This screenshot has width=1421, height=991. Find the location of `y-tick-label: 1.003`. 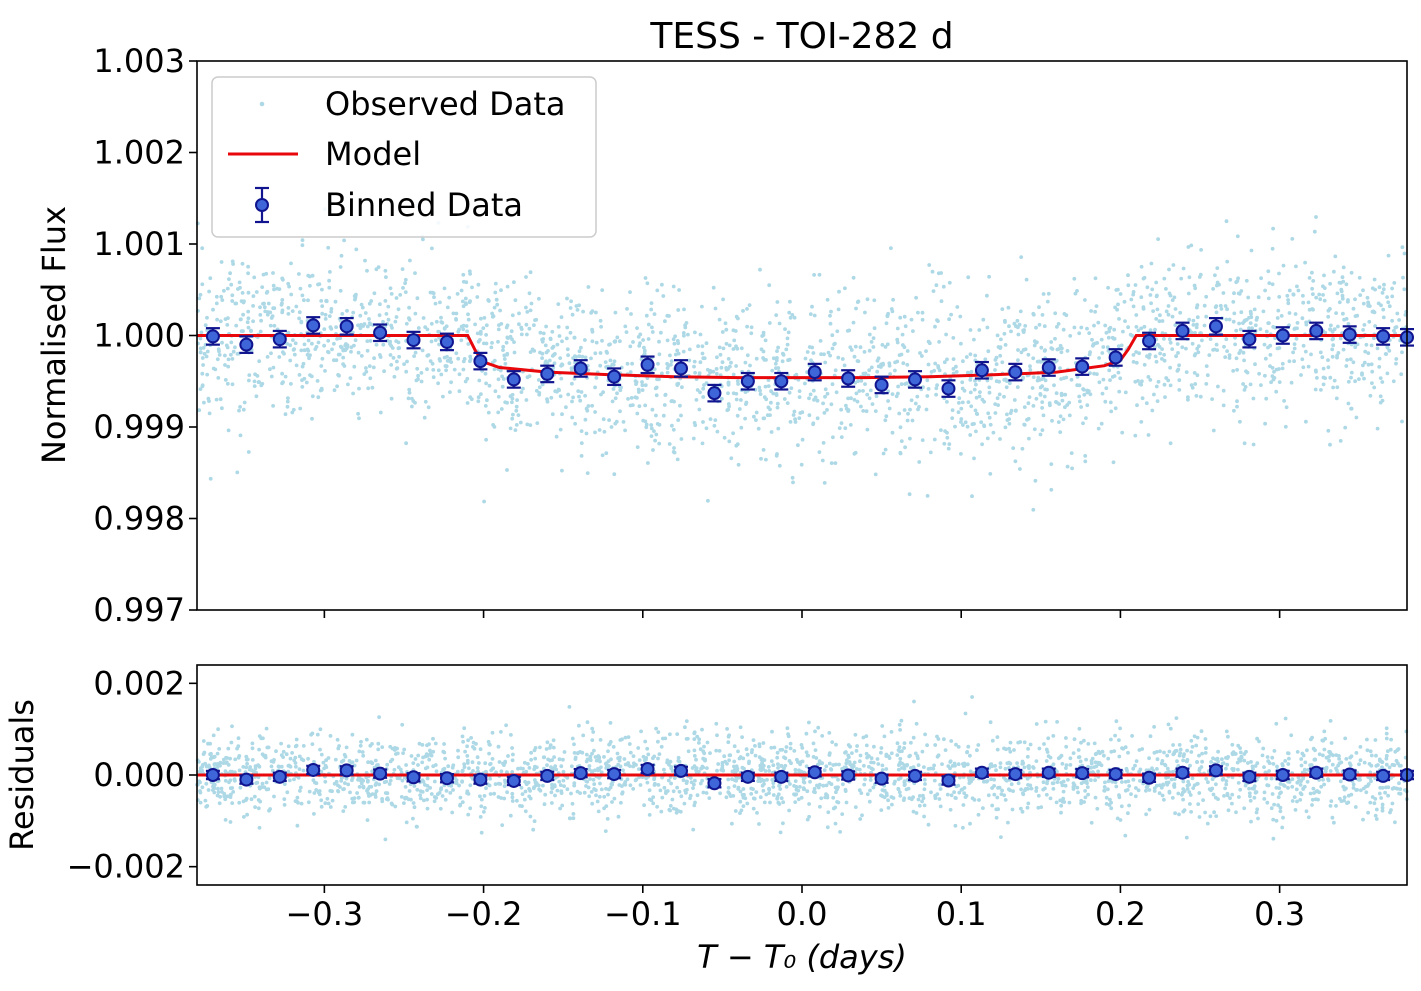

y-tick-label: 1.003 is located at coordinates (139, 61).